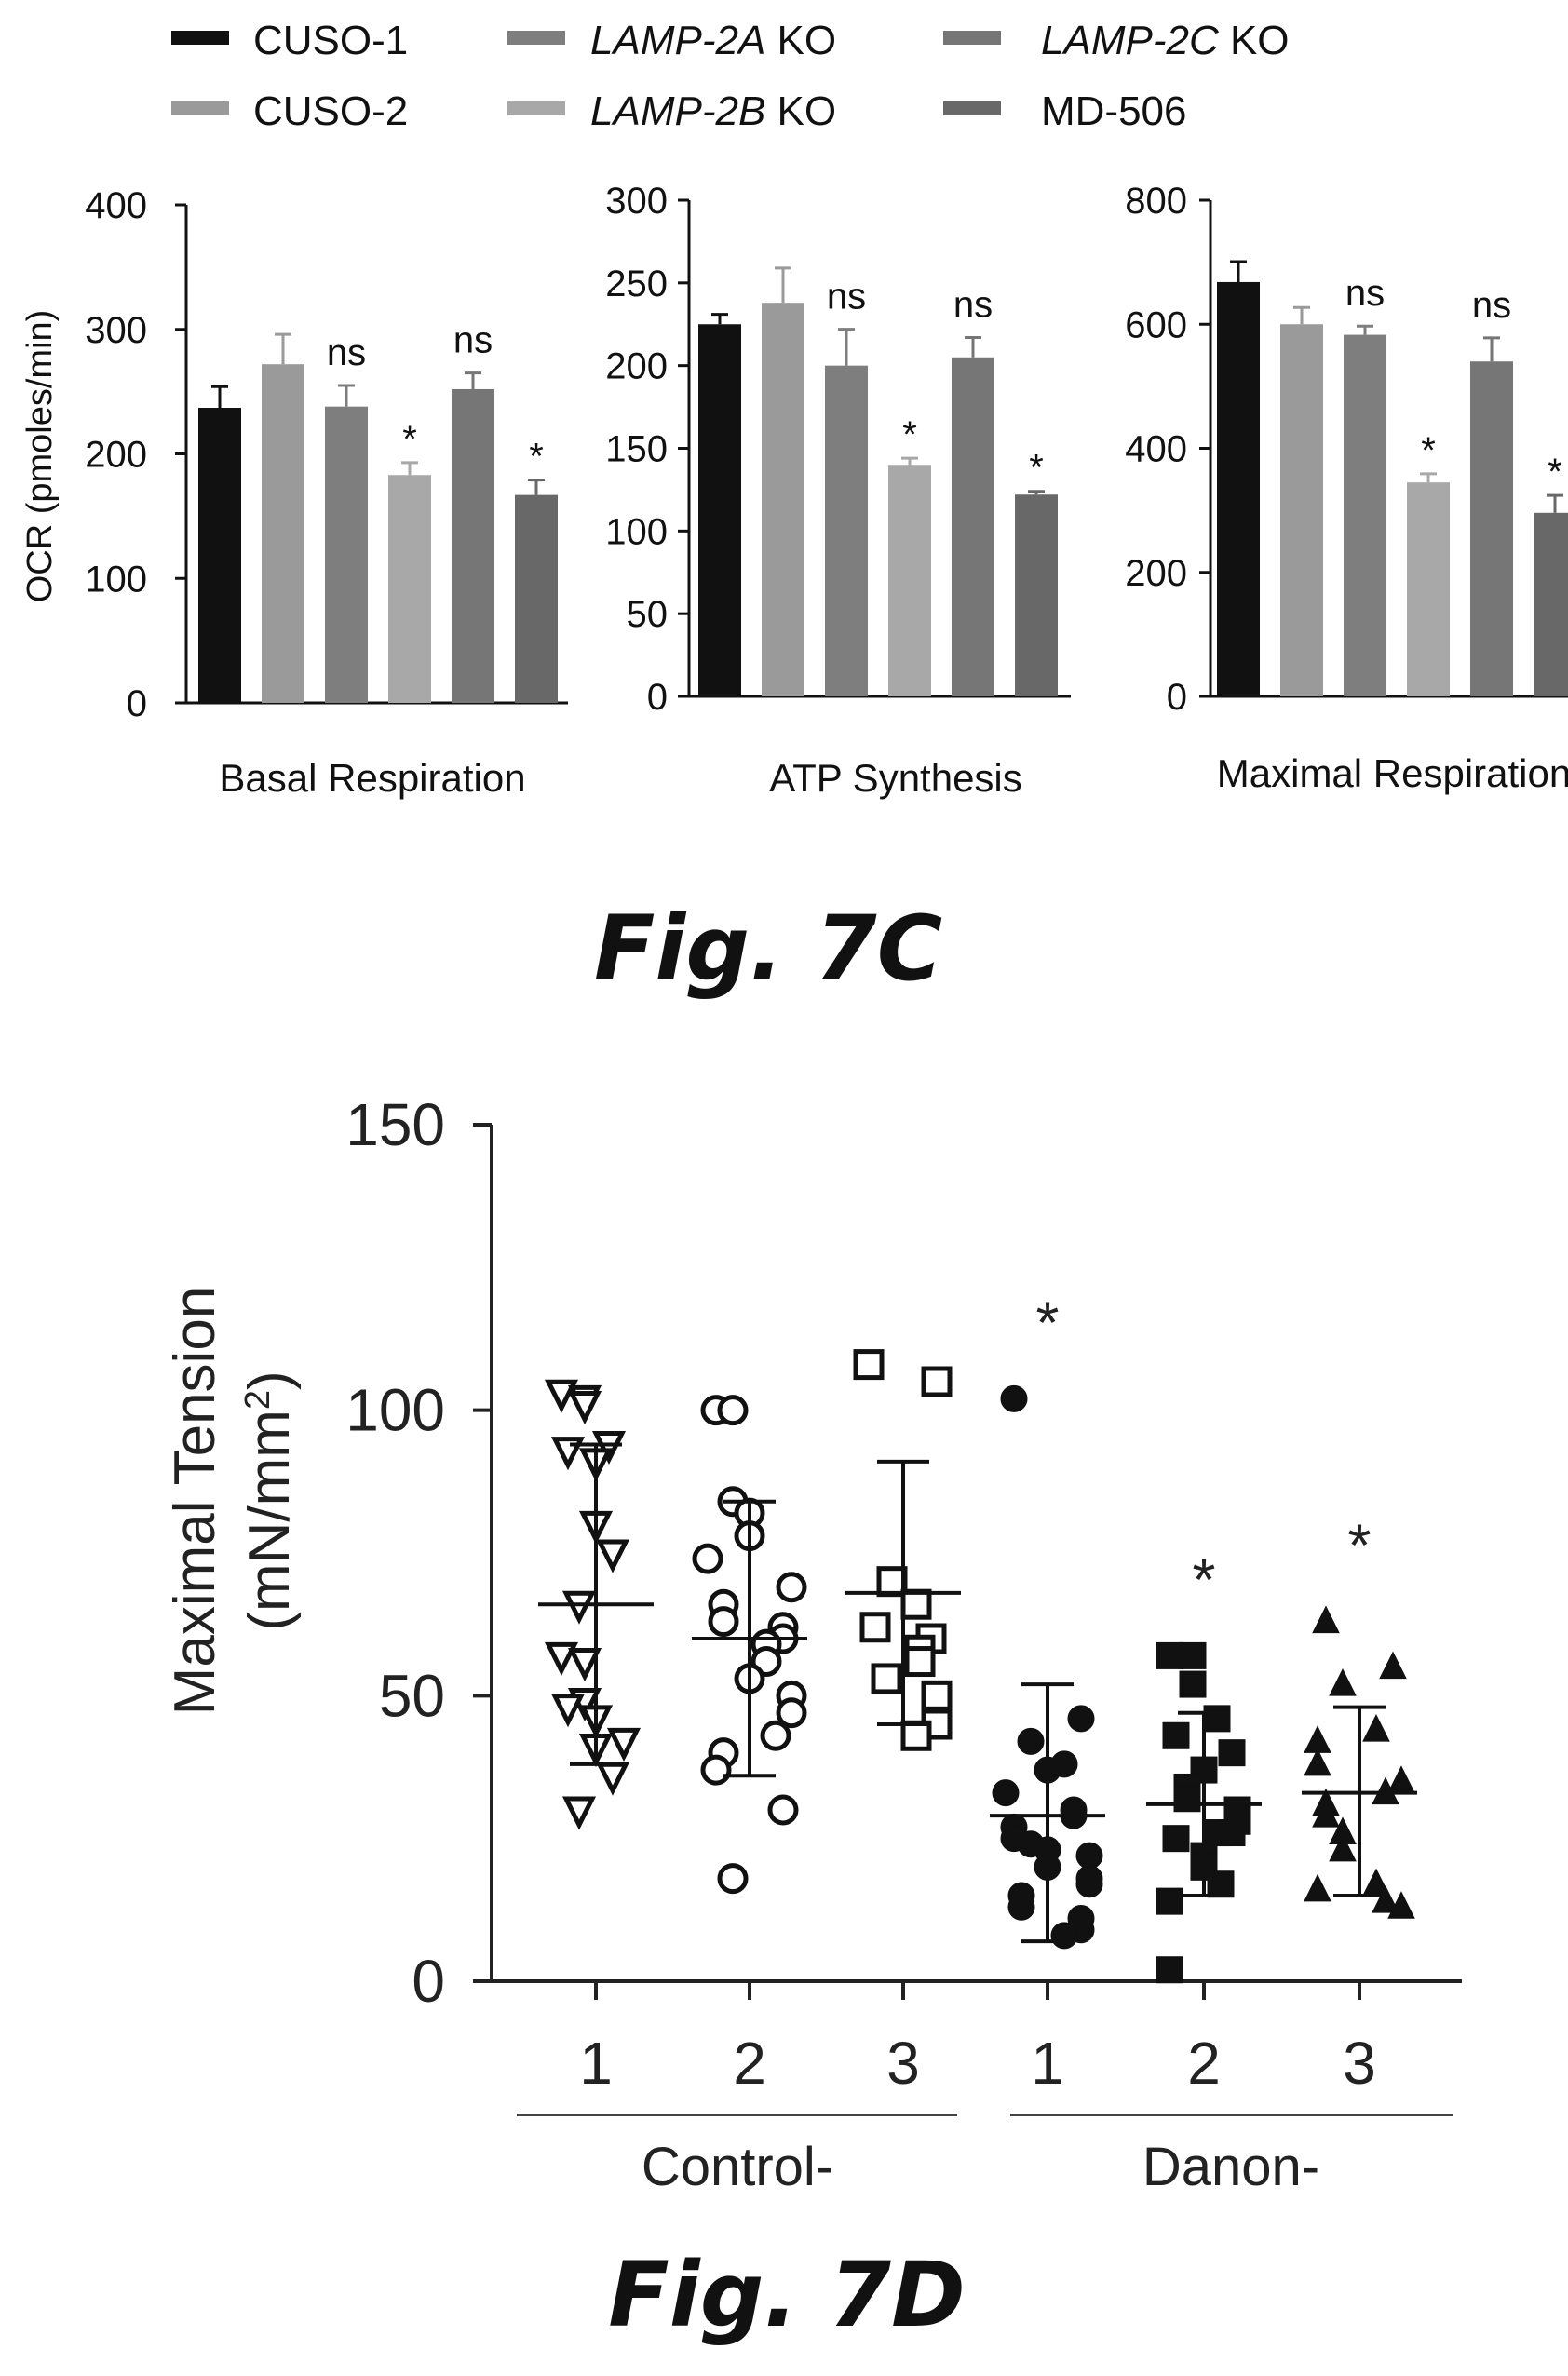  I want to click on x-tick-label-danon1: 1, so click(1048, 2064).